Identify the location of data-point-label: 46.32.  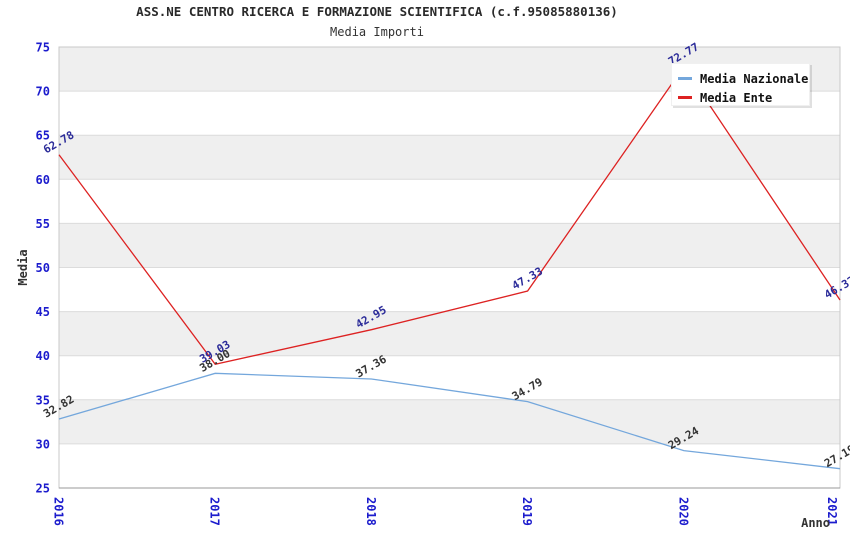
(836, 288).